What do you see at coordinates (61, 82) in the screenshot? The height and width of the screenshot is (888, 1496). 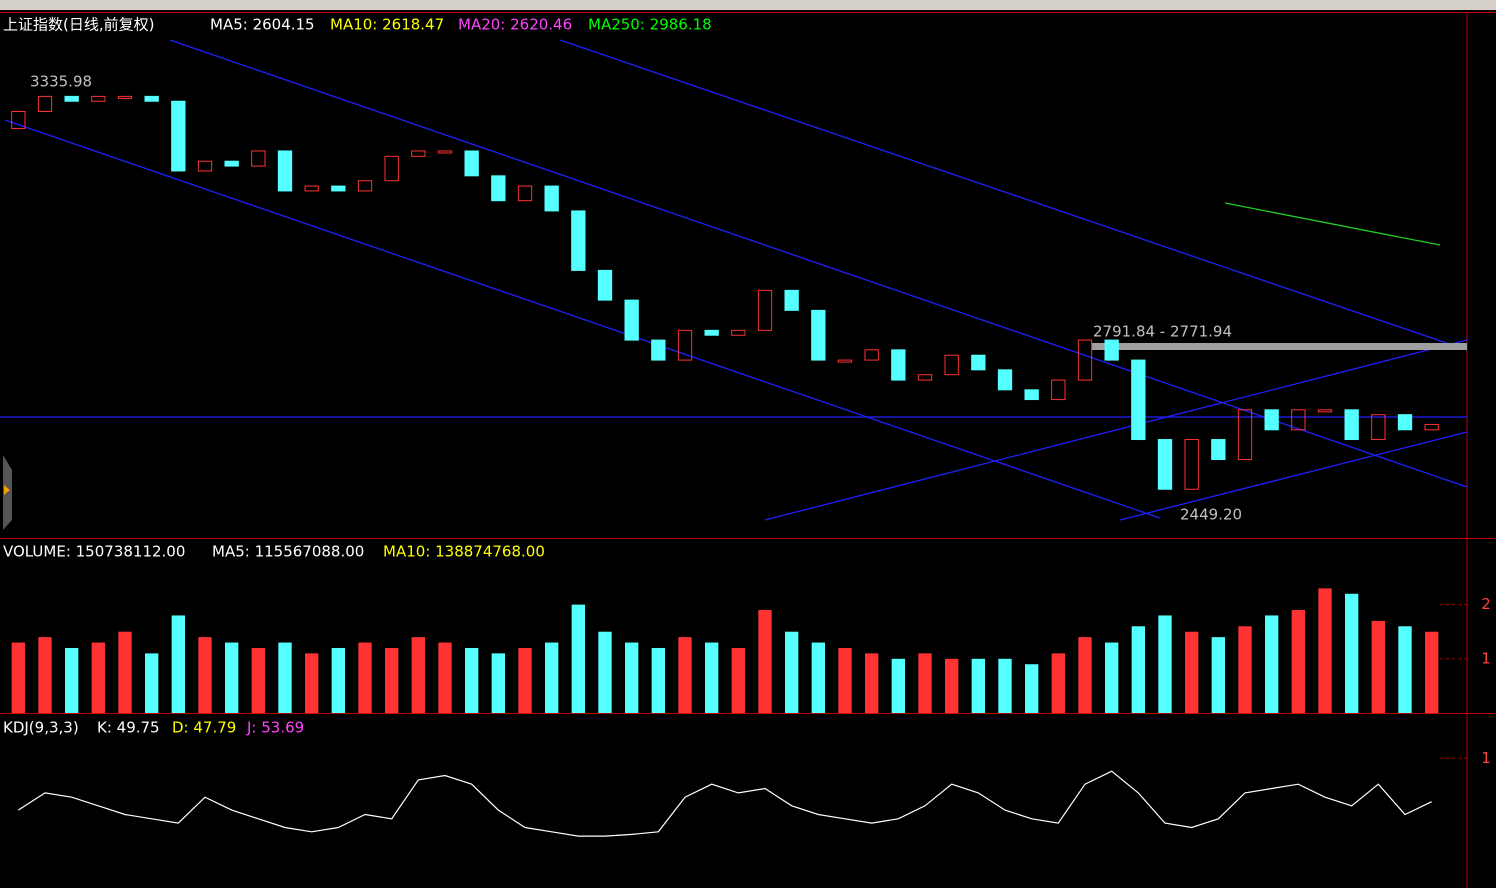 I see `price-annotation: 3335.98` at bounding box center [61, 82].